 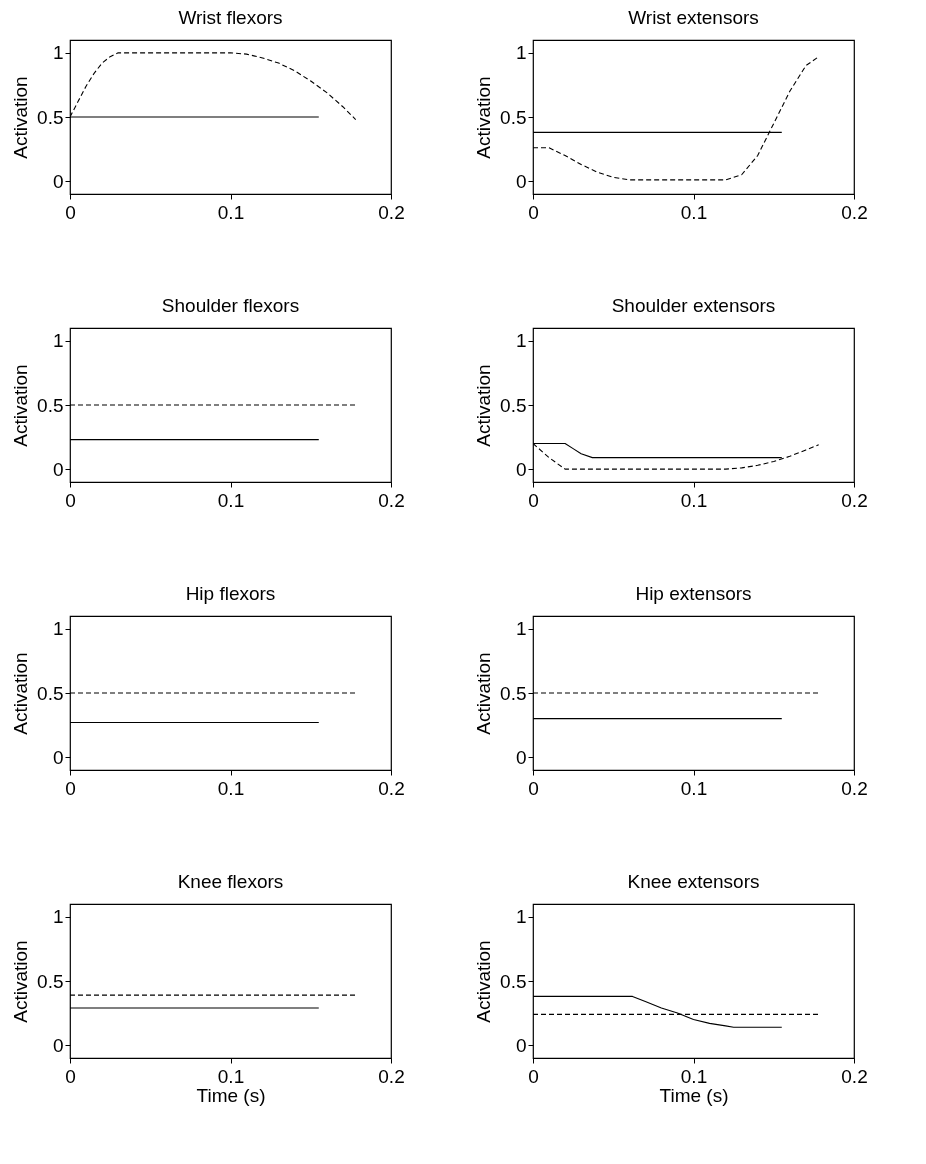 I want to click on chart-title: Wrist flexors, so click(x=230, y=17).